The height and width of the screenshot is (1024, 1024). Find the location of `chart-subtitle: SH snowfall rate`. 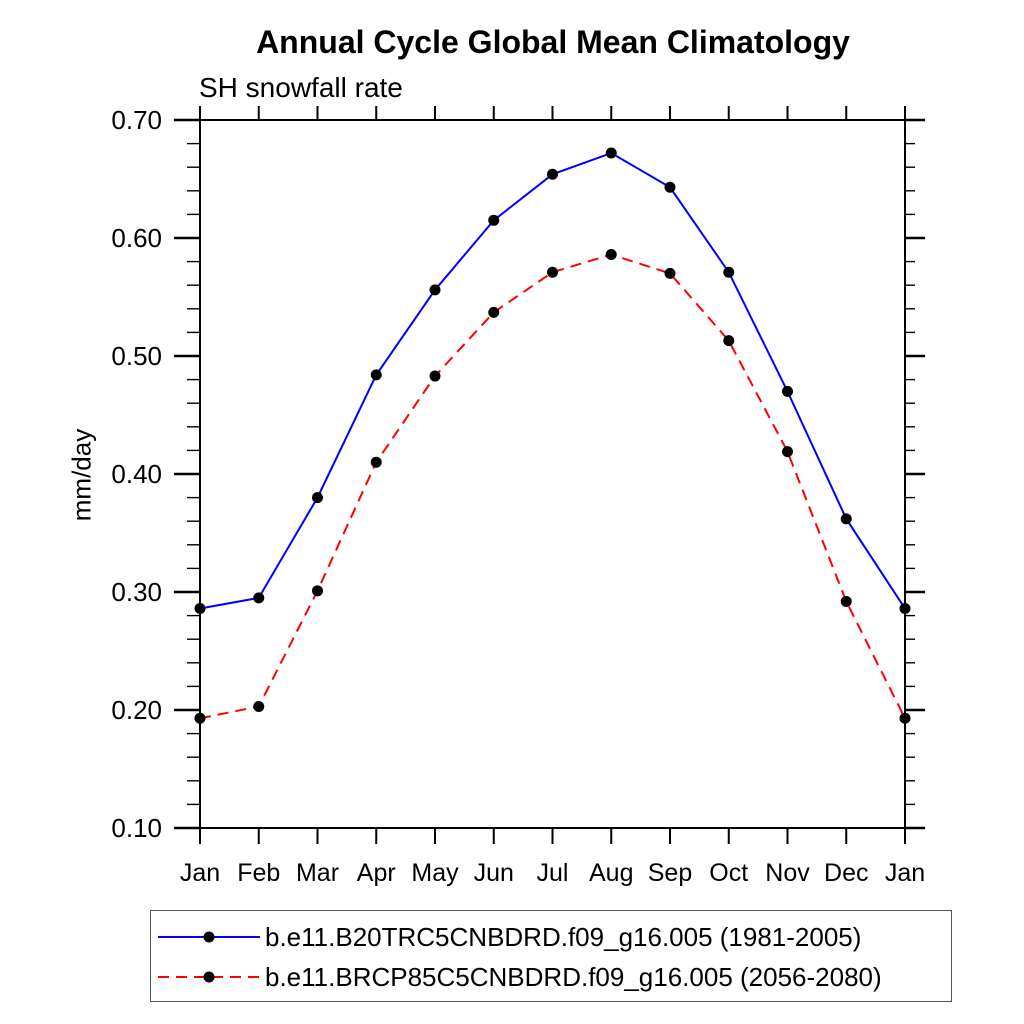

chart-subtitle: SH snowfall rate is located at coordinates (301, 87).